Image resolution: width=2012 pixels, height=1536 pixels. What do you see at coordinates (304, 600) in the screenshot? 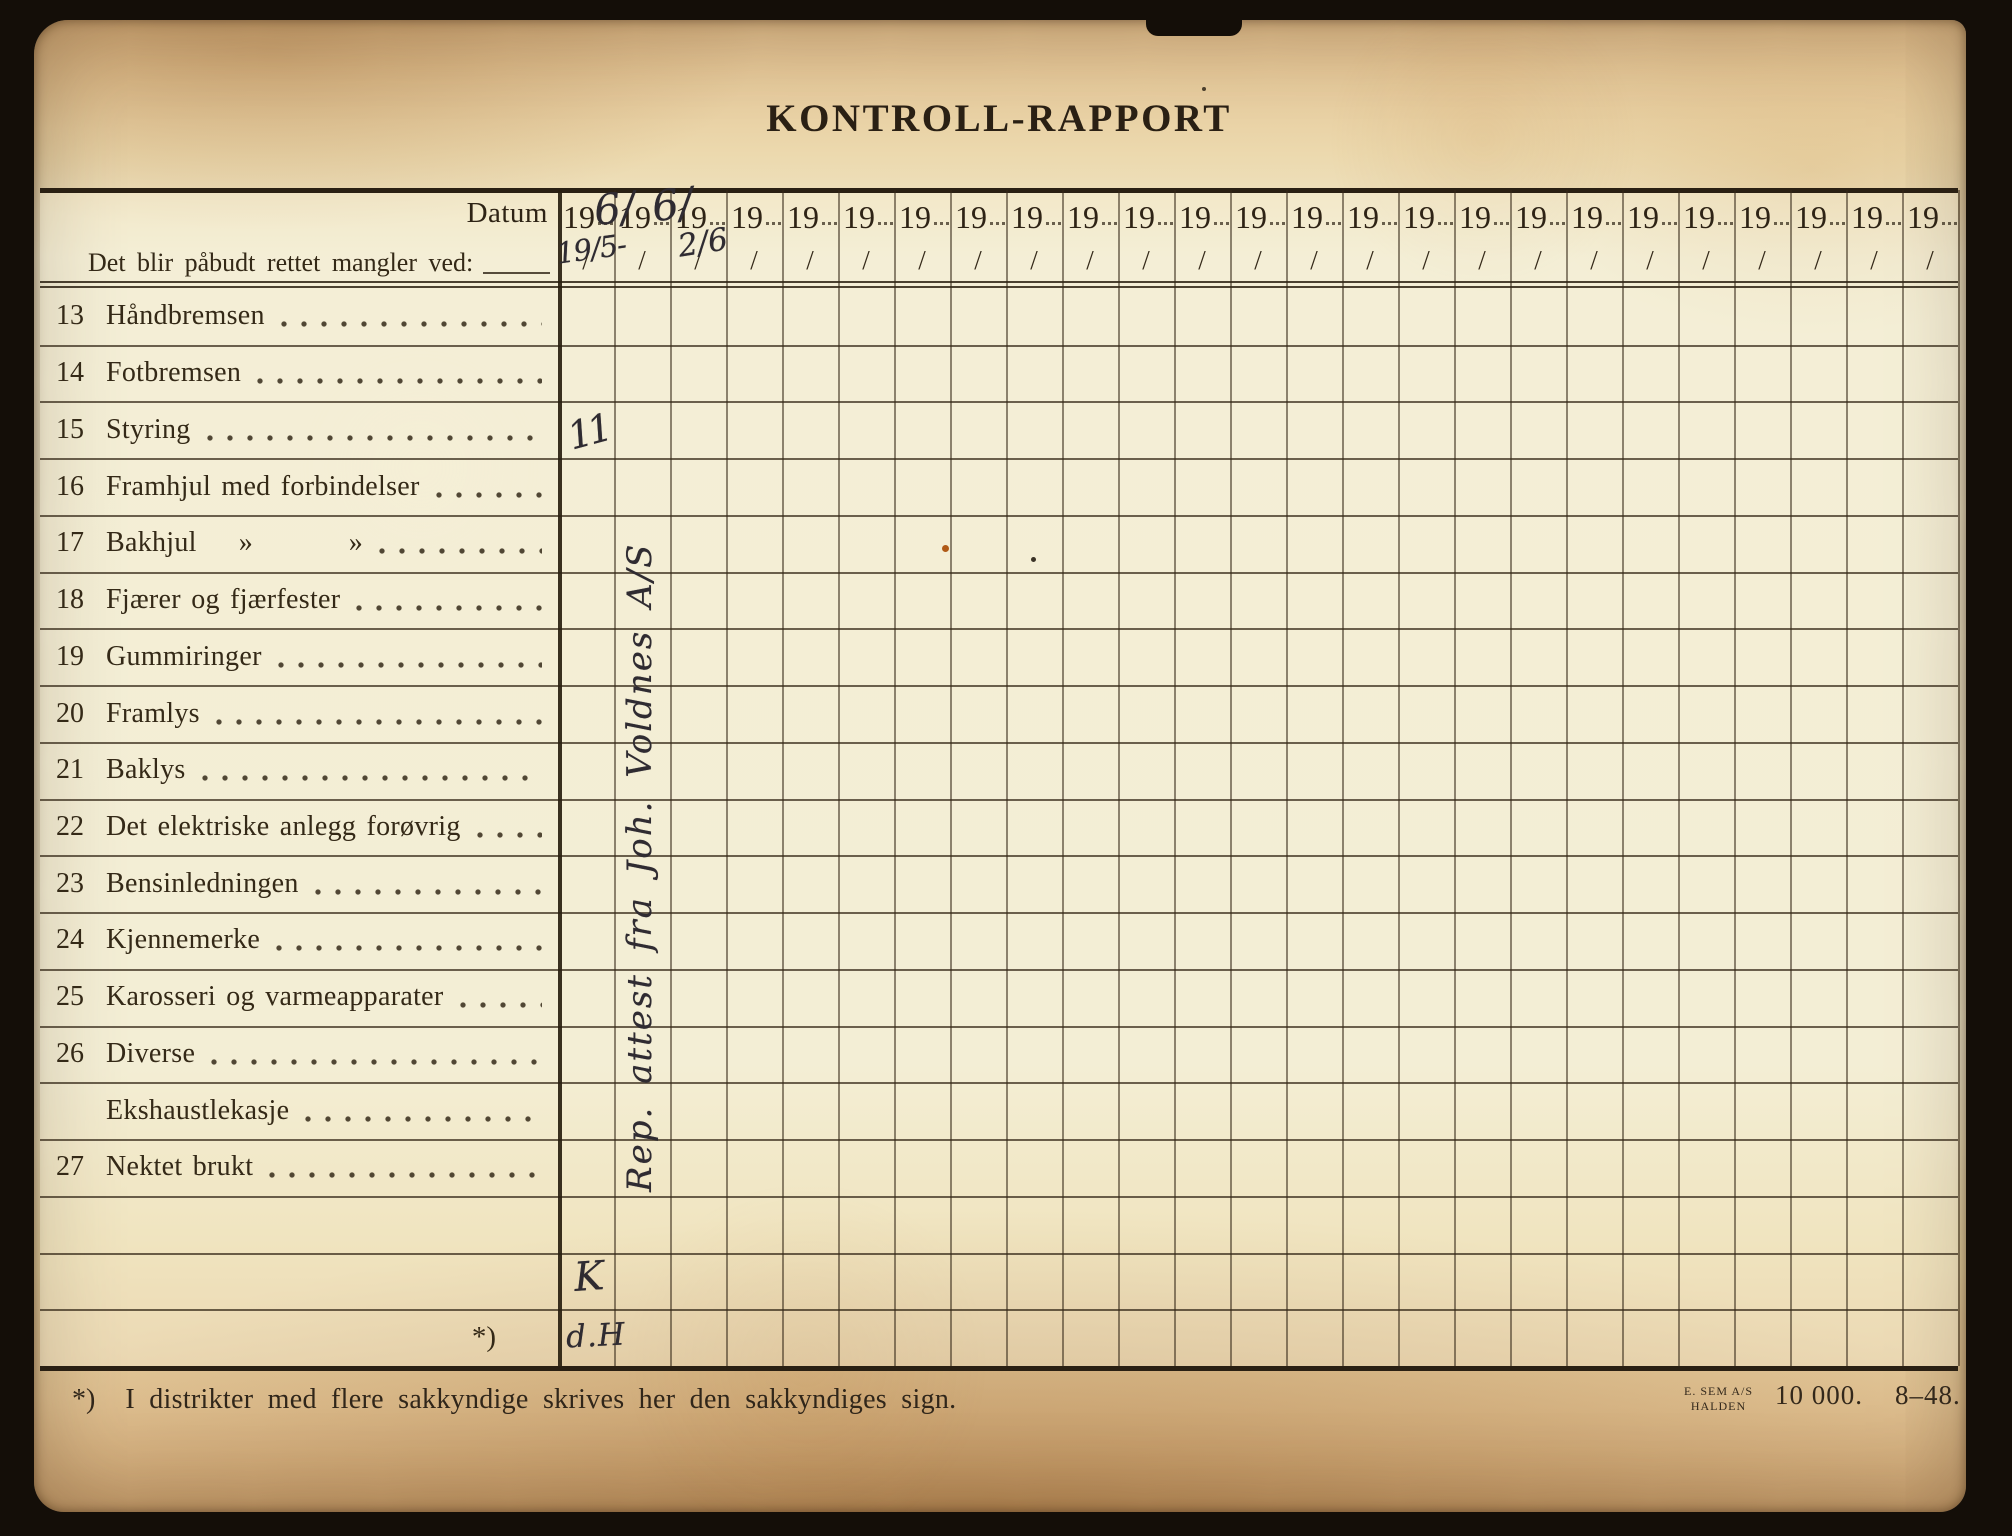
I see `table-row: 18 Fjærer og fjærfester` at bounding box center [304, 600].